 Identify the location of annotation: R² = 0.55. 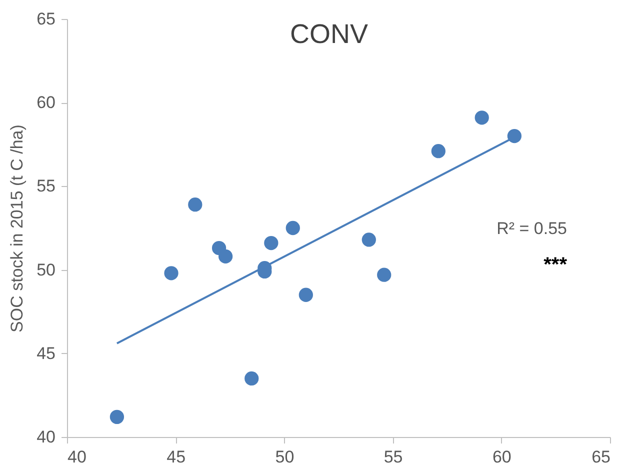
(531, 228).